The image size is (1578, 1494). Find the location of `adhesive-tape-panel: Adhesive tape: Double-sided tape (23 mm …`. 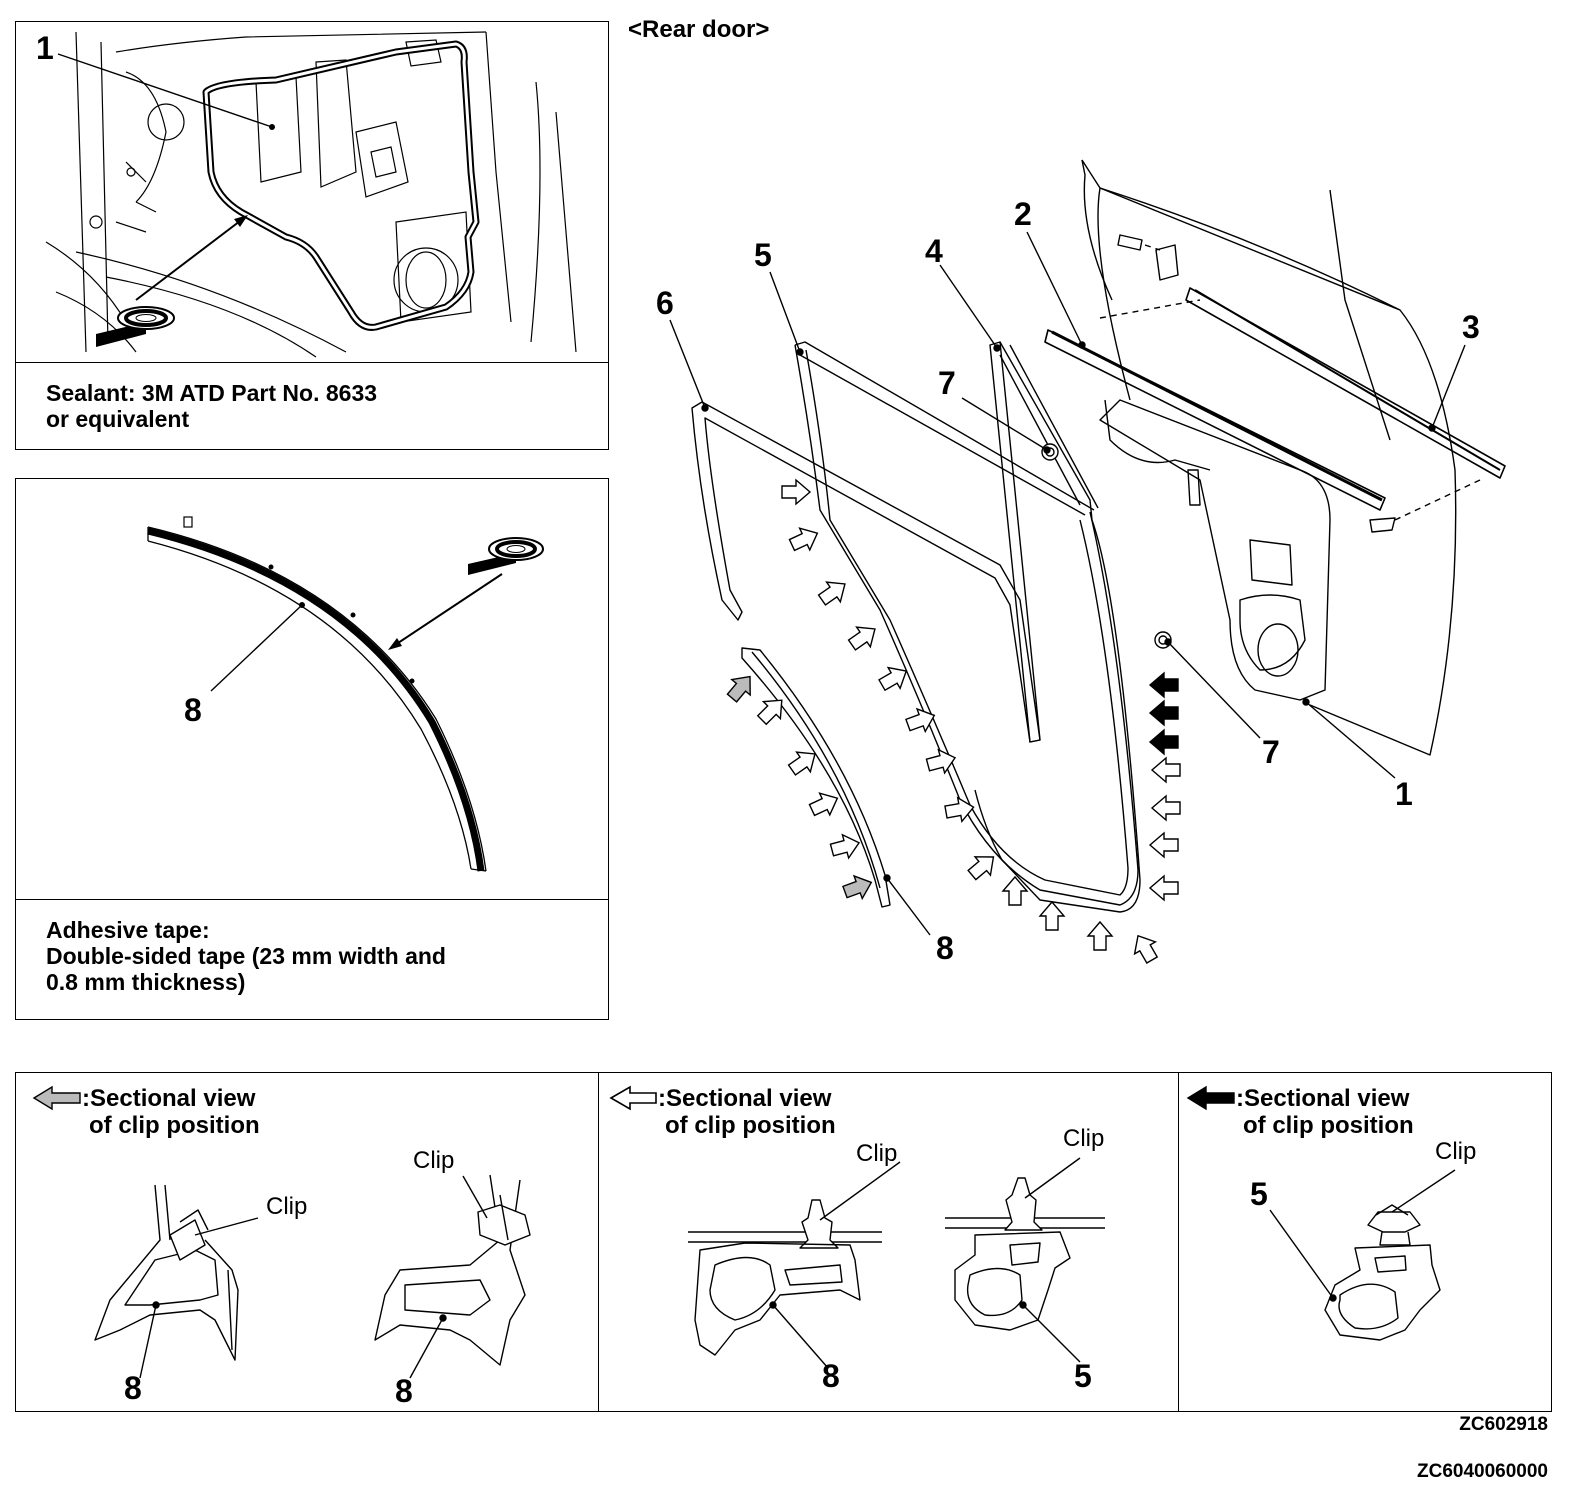

adhesive-tape-panel: Adhesive tape: Double-sided tape (23 mm … is located at coordinates (312, 749).